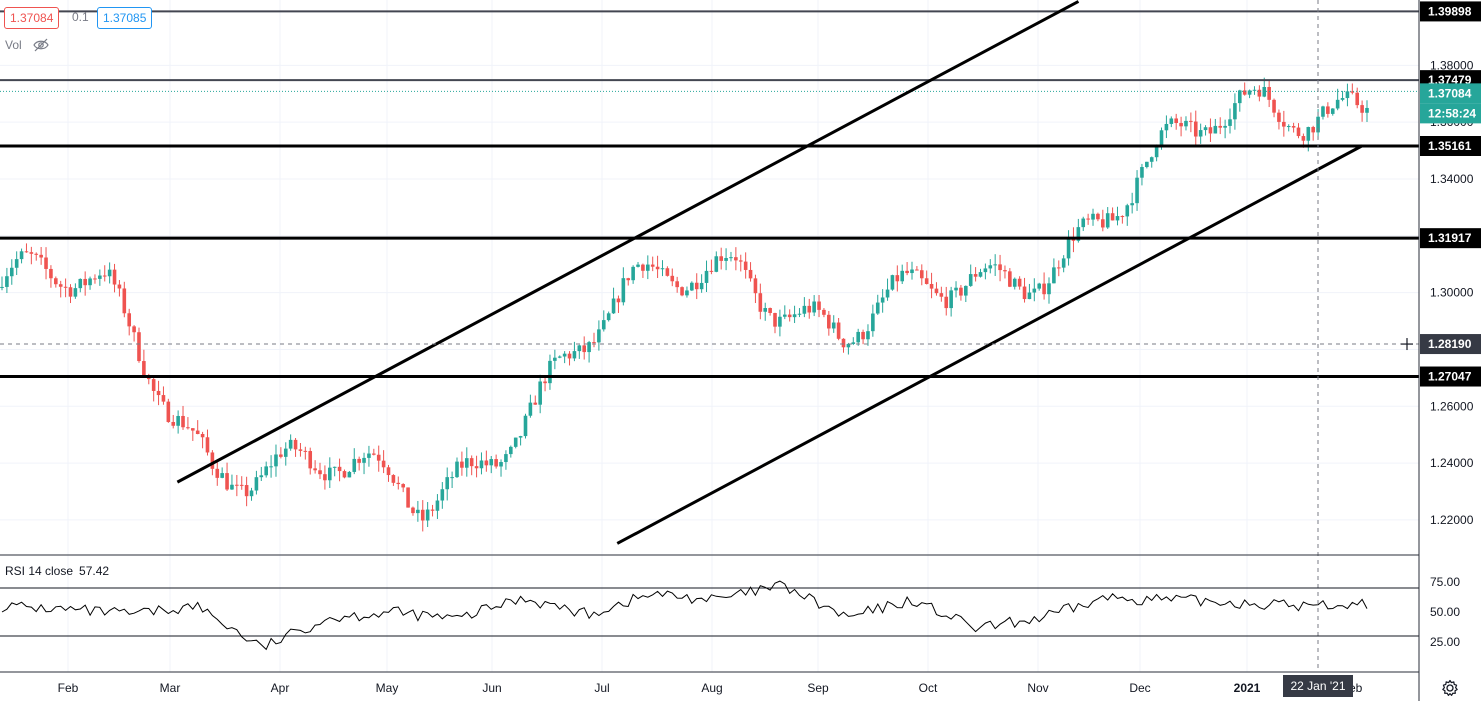 The width and height of the screenshot is (1481, 701). I want to click on crosshair-price-tag: 1.28190, so click(1450, 344).